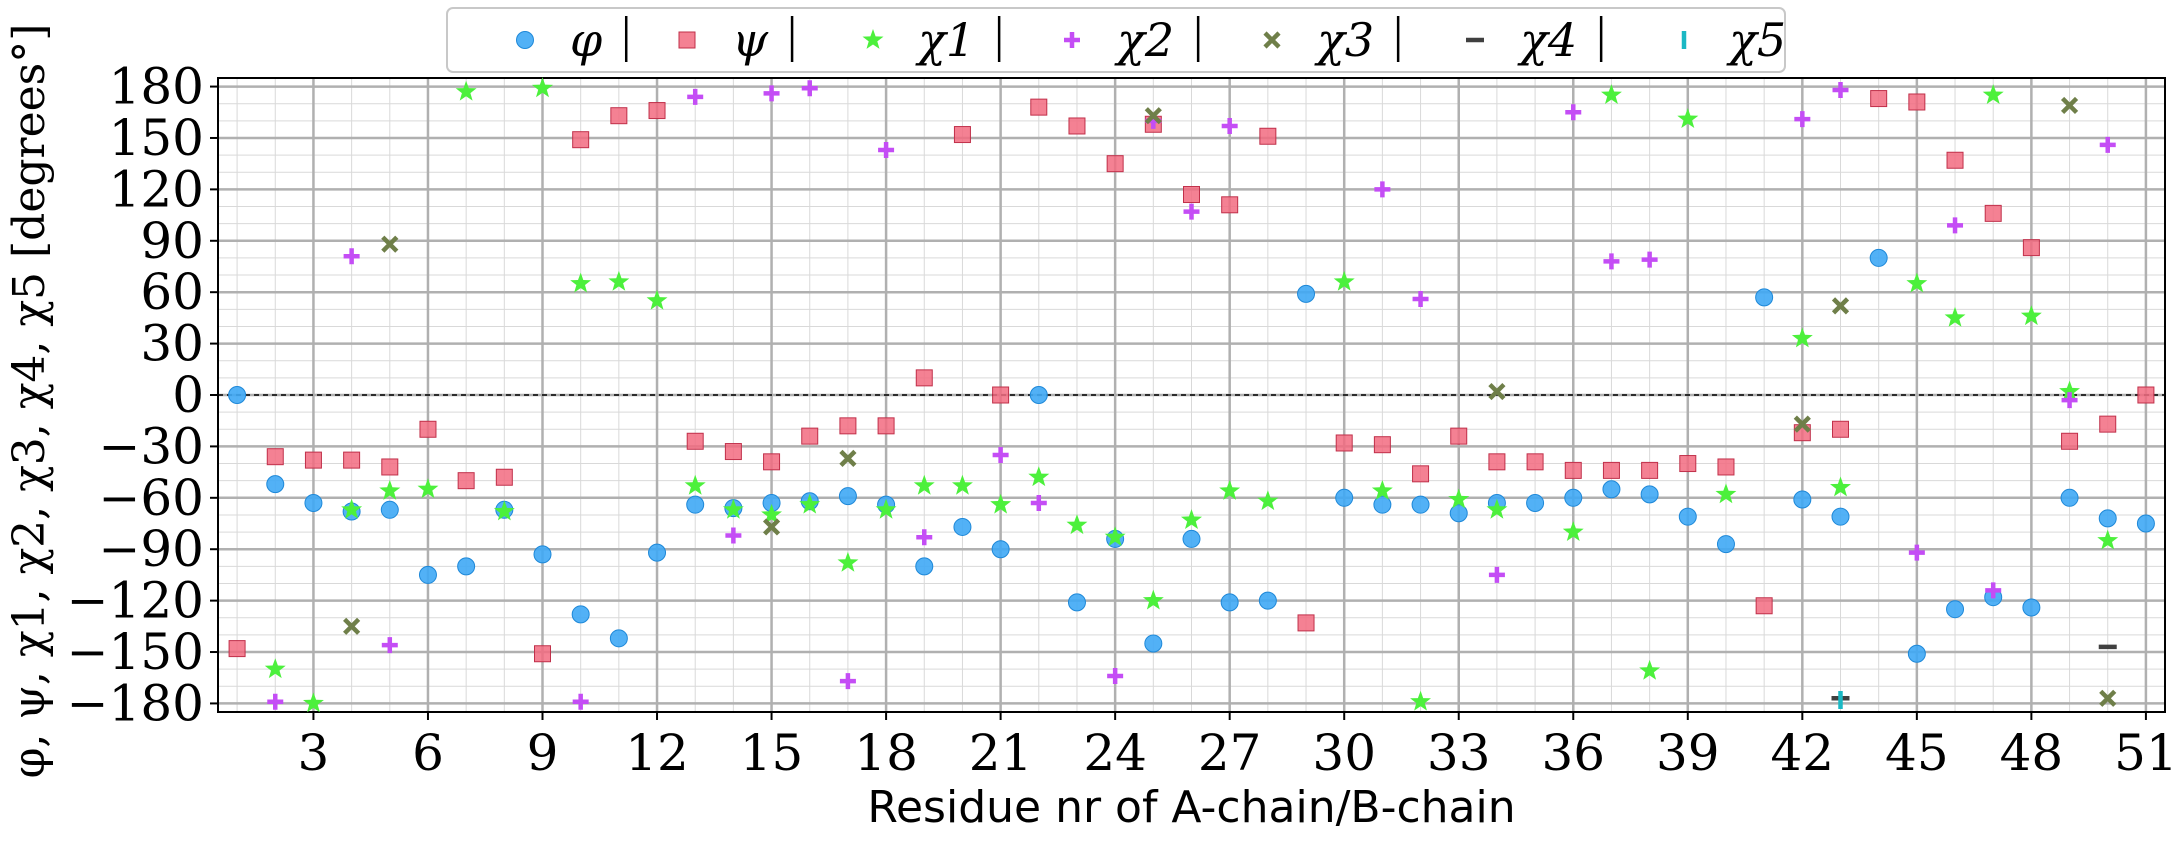 This screenshot has width=2173, height=841. Describe the element at coordinates (151, 446) in the screenshot. I see `y-tick-label: −30` at that location.